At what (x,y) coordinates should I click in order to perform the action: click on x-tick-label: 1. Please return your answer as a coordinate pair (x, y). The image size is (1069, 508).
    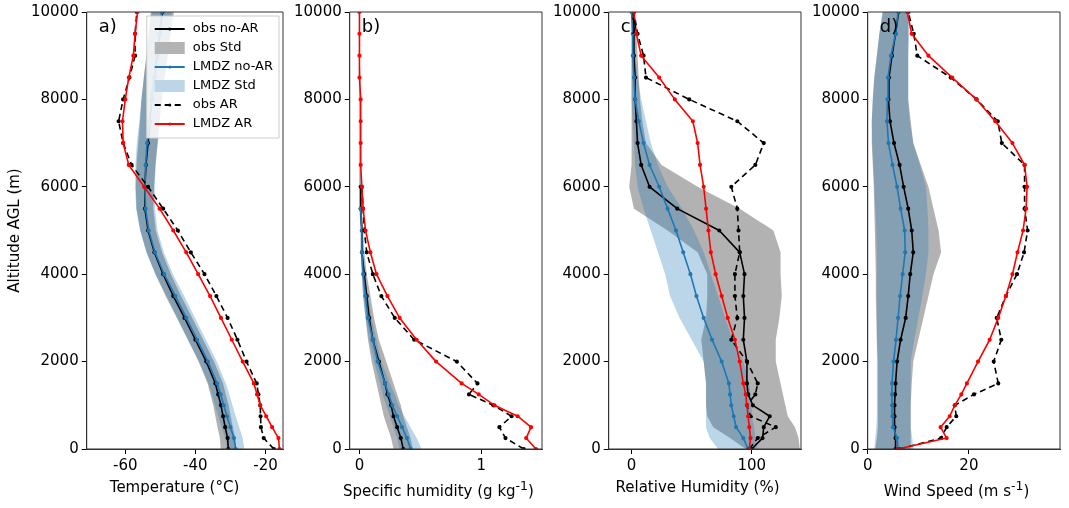
    Looking at the image, I should click on (481, 464).